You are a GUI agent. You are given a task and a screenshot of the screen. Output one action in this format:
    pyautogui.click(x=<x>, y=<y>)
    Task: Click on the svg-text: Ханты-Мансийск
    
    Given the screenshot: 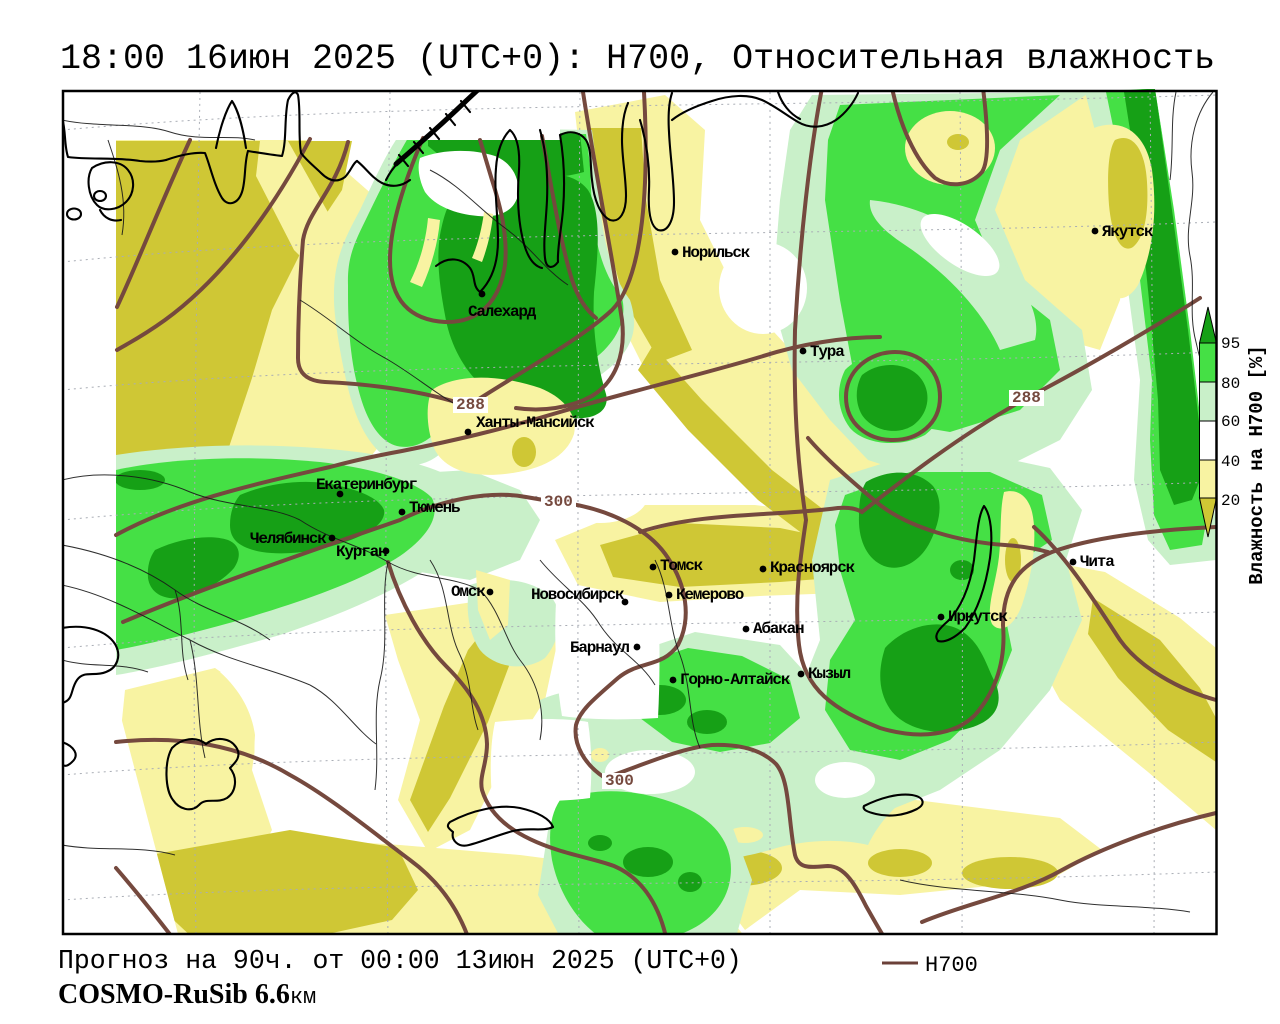 What is the action you would take?
    pyautogui.click(x=535, y=423)
    